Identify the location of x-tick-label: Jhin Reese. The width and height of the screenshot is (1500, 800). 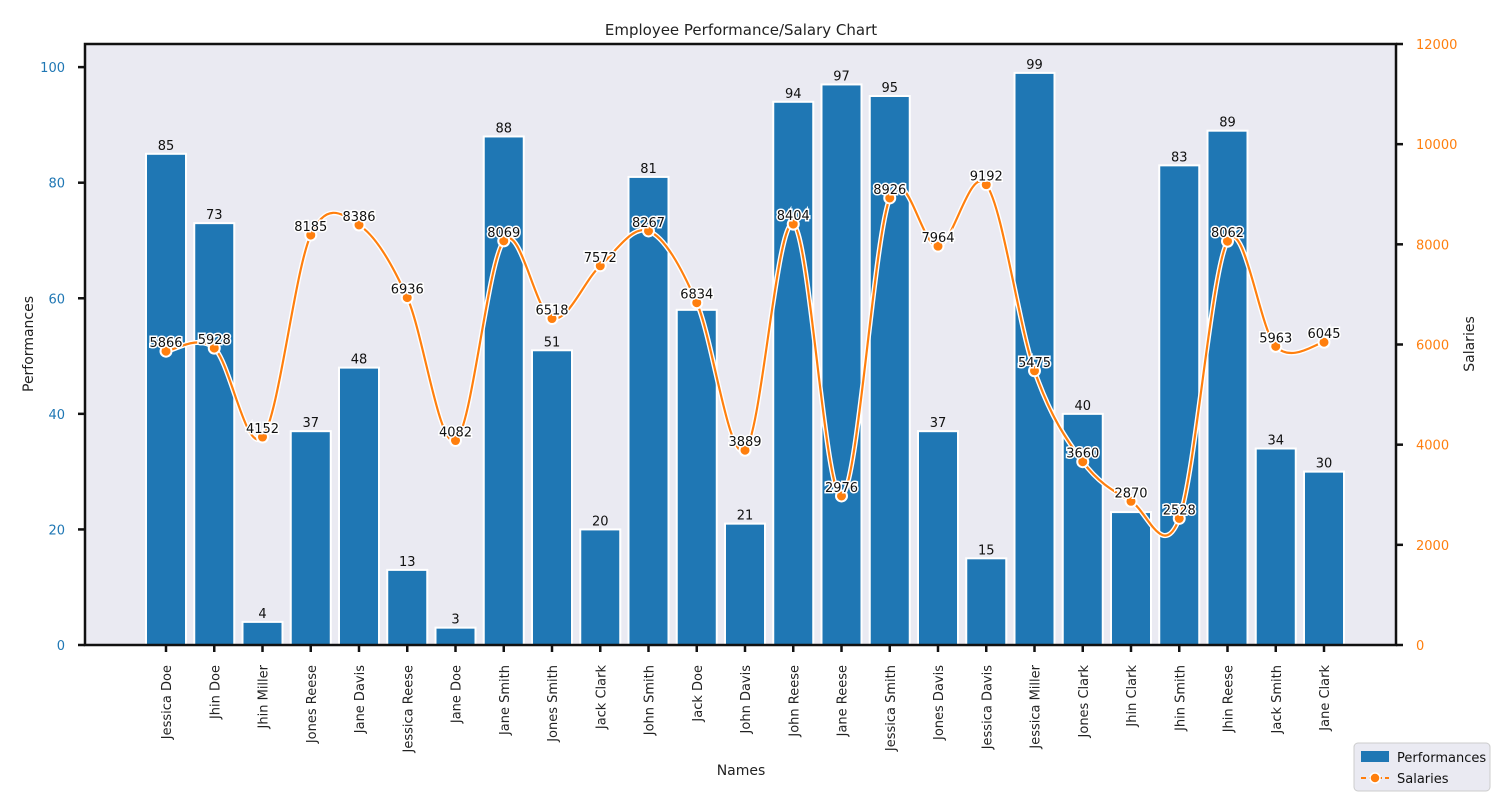
(1229, 699).